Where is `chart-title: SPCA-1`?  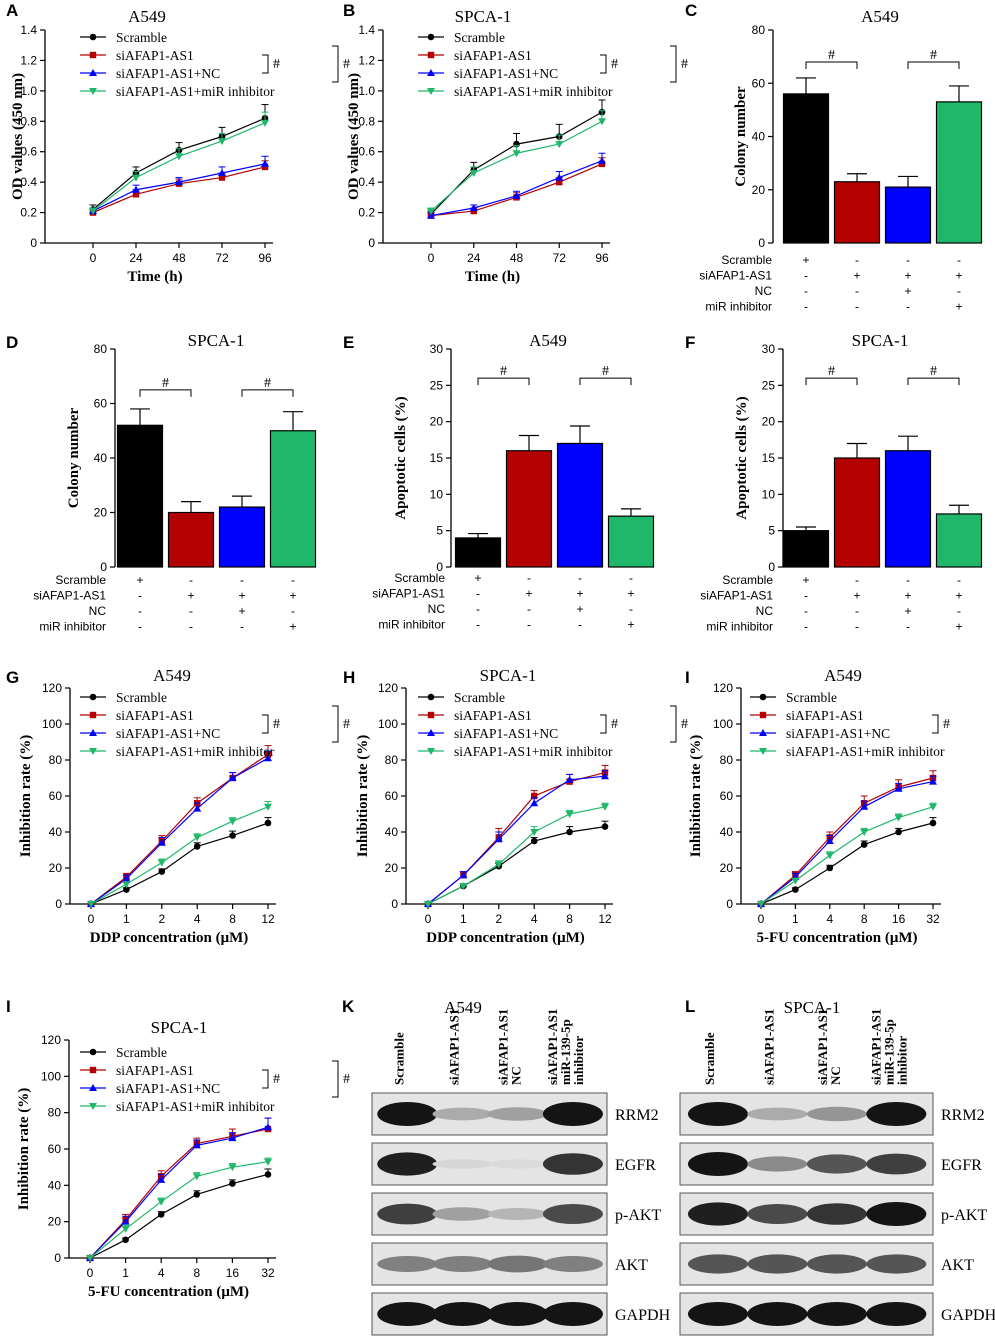 chart-title: SPCA-1 is located at coordinates (179, 1027).